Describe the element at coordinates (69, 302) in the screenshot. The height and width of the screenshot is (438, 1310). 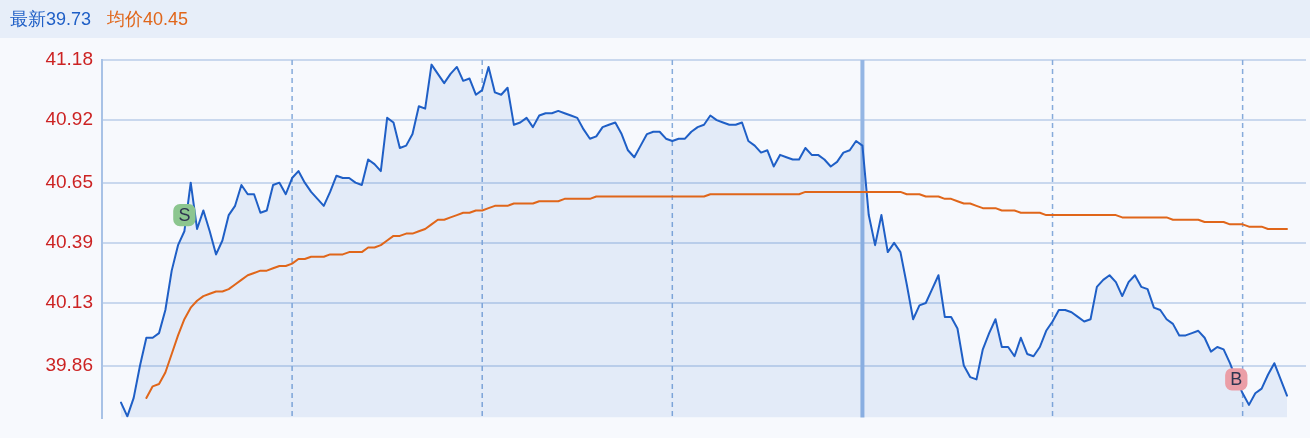
I see `y-tick-label: 40.13` at that location.